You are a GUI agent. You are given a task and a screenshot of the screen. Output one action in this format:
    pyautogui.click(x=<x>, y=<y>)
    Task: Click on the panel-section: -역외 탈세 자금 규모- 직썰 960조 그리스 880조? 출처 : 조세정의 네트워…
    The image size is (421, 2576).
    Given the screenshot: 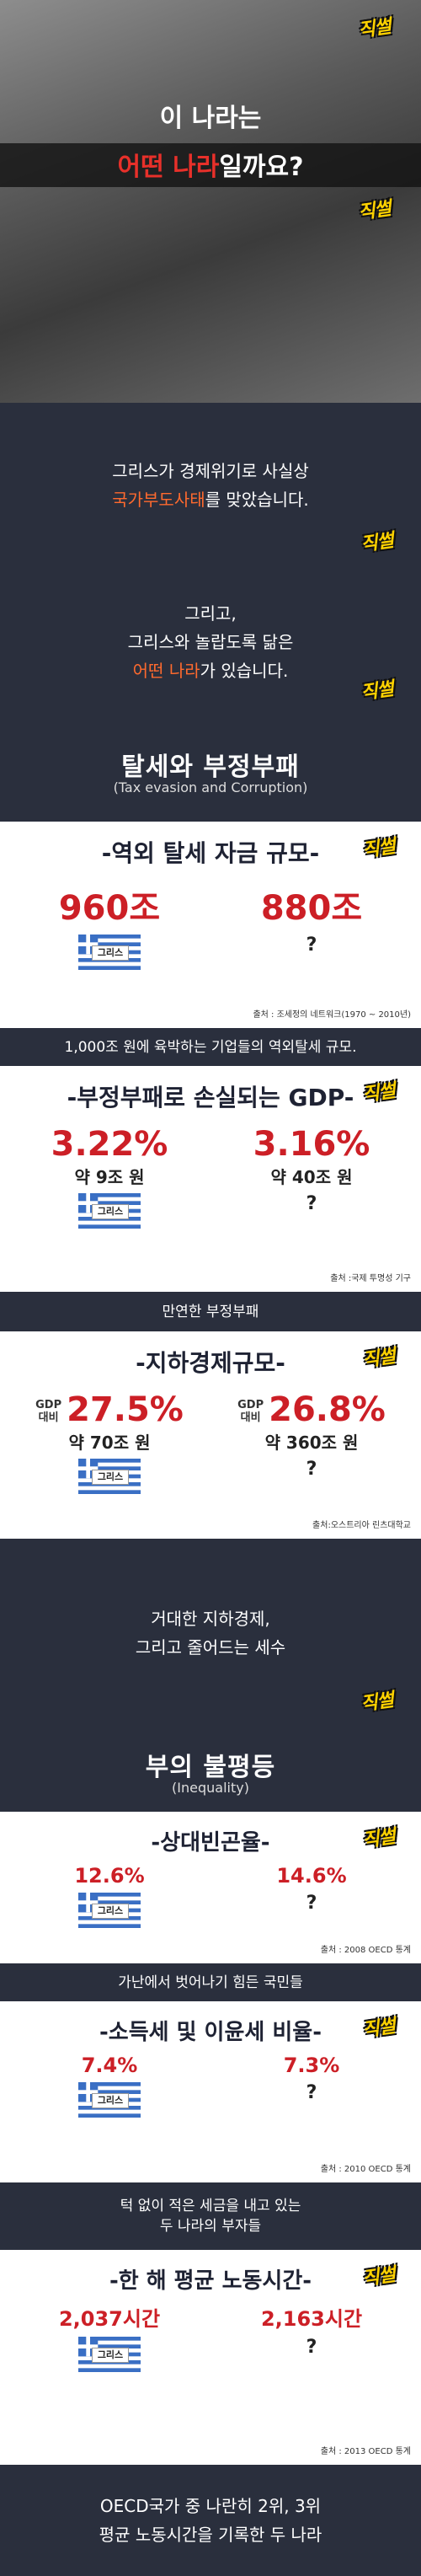 What is the action you would take?
    pyautogui.click(x=210, y=925)
    